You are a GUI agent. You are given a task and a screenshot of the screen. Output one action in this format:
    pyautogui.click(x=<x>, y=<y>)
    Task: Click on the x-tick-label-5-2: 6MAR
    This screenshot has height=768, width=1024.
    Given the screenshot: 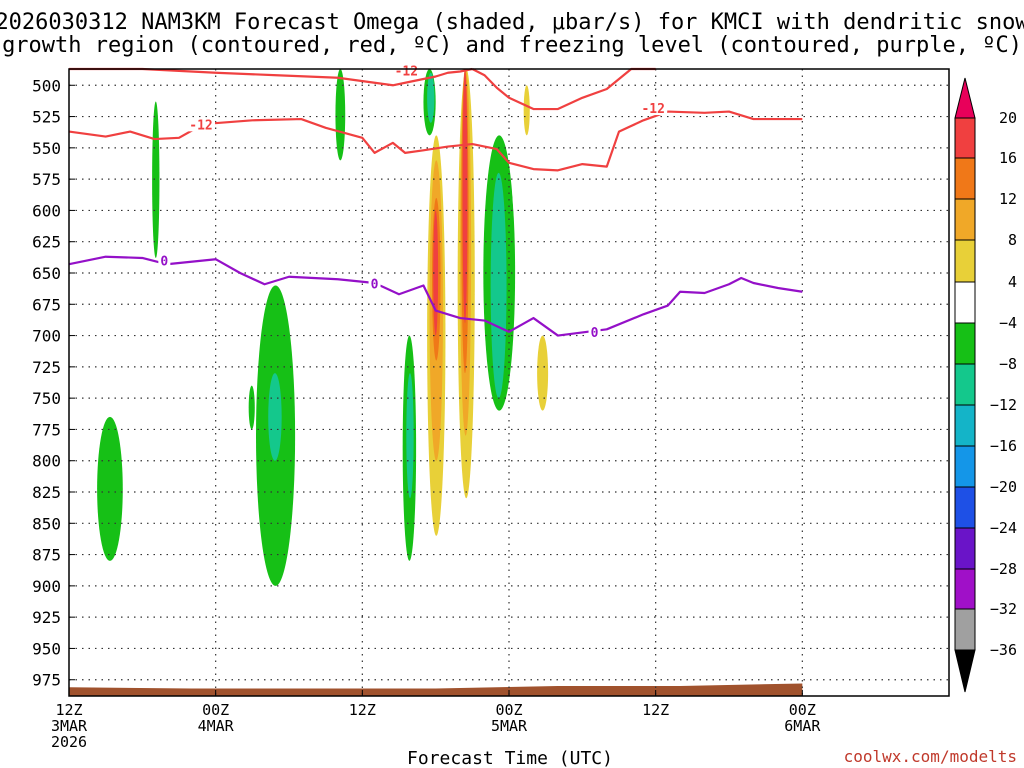 What is the action you would take?
    pyautogui.click(x=802, y=726)
    